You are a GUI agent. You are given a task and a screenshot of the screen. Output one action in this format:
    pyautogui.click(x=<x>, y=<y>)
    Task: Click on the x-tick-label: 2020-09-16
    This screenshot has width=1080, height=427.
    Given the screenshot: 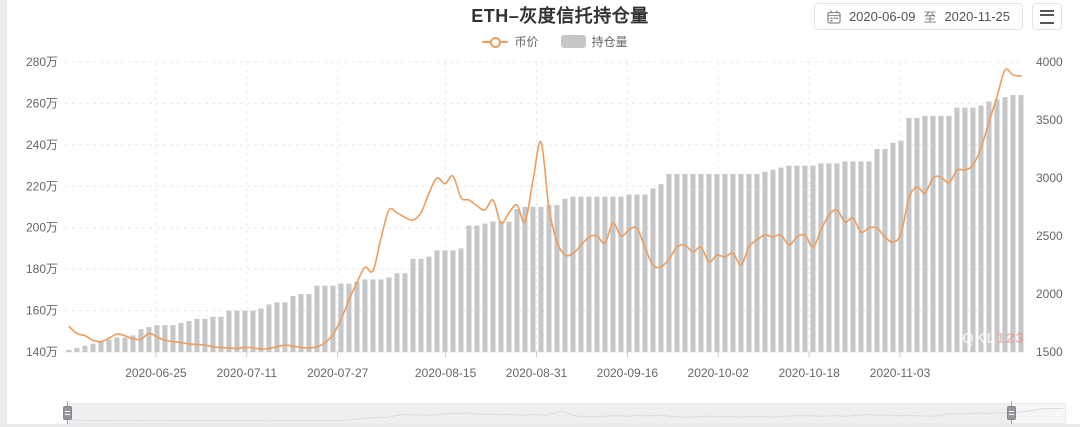 What is the action you would take?
    pyautogui.click(x=628, y=373)
    